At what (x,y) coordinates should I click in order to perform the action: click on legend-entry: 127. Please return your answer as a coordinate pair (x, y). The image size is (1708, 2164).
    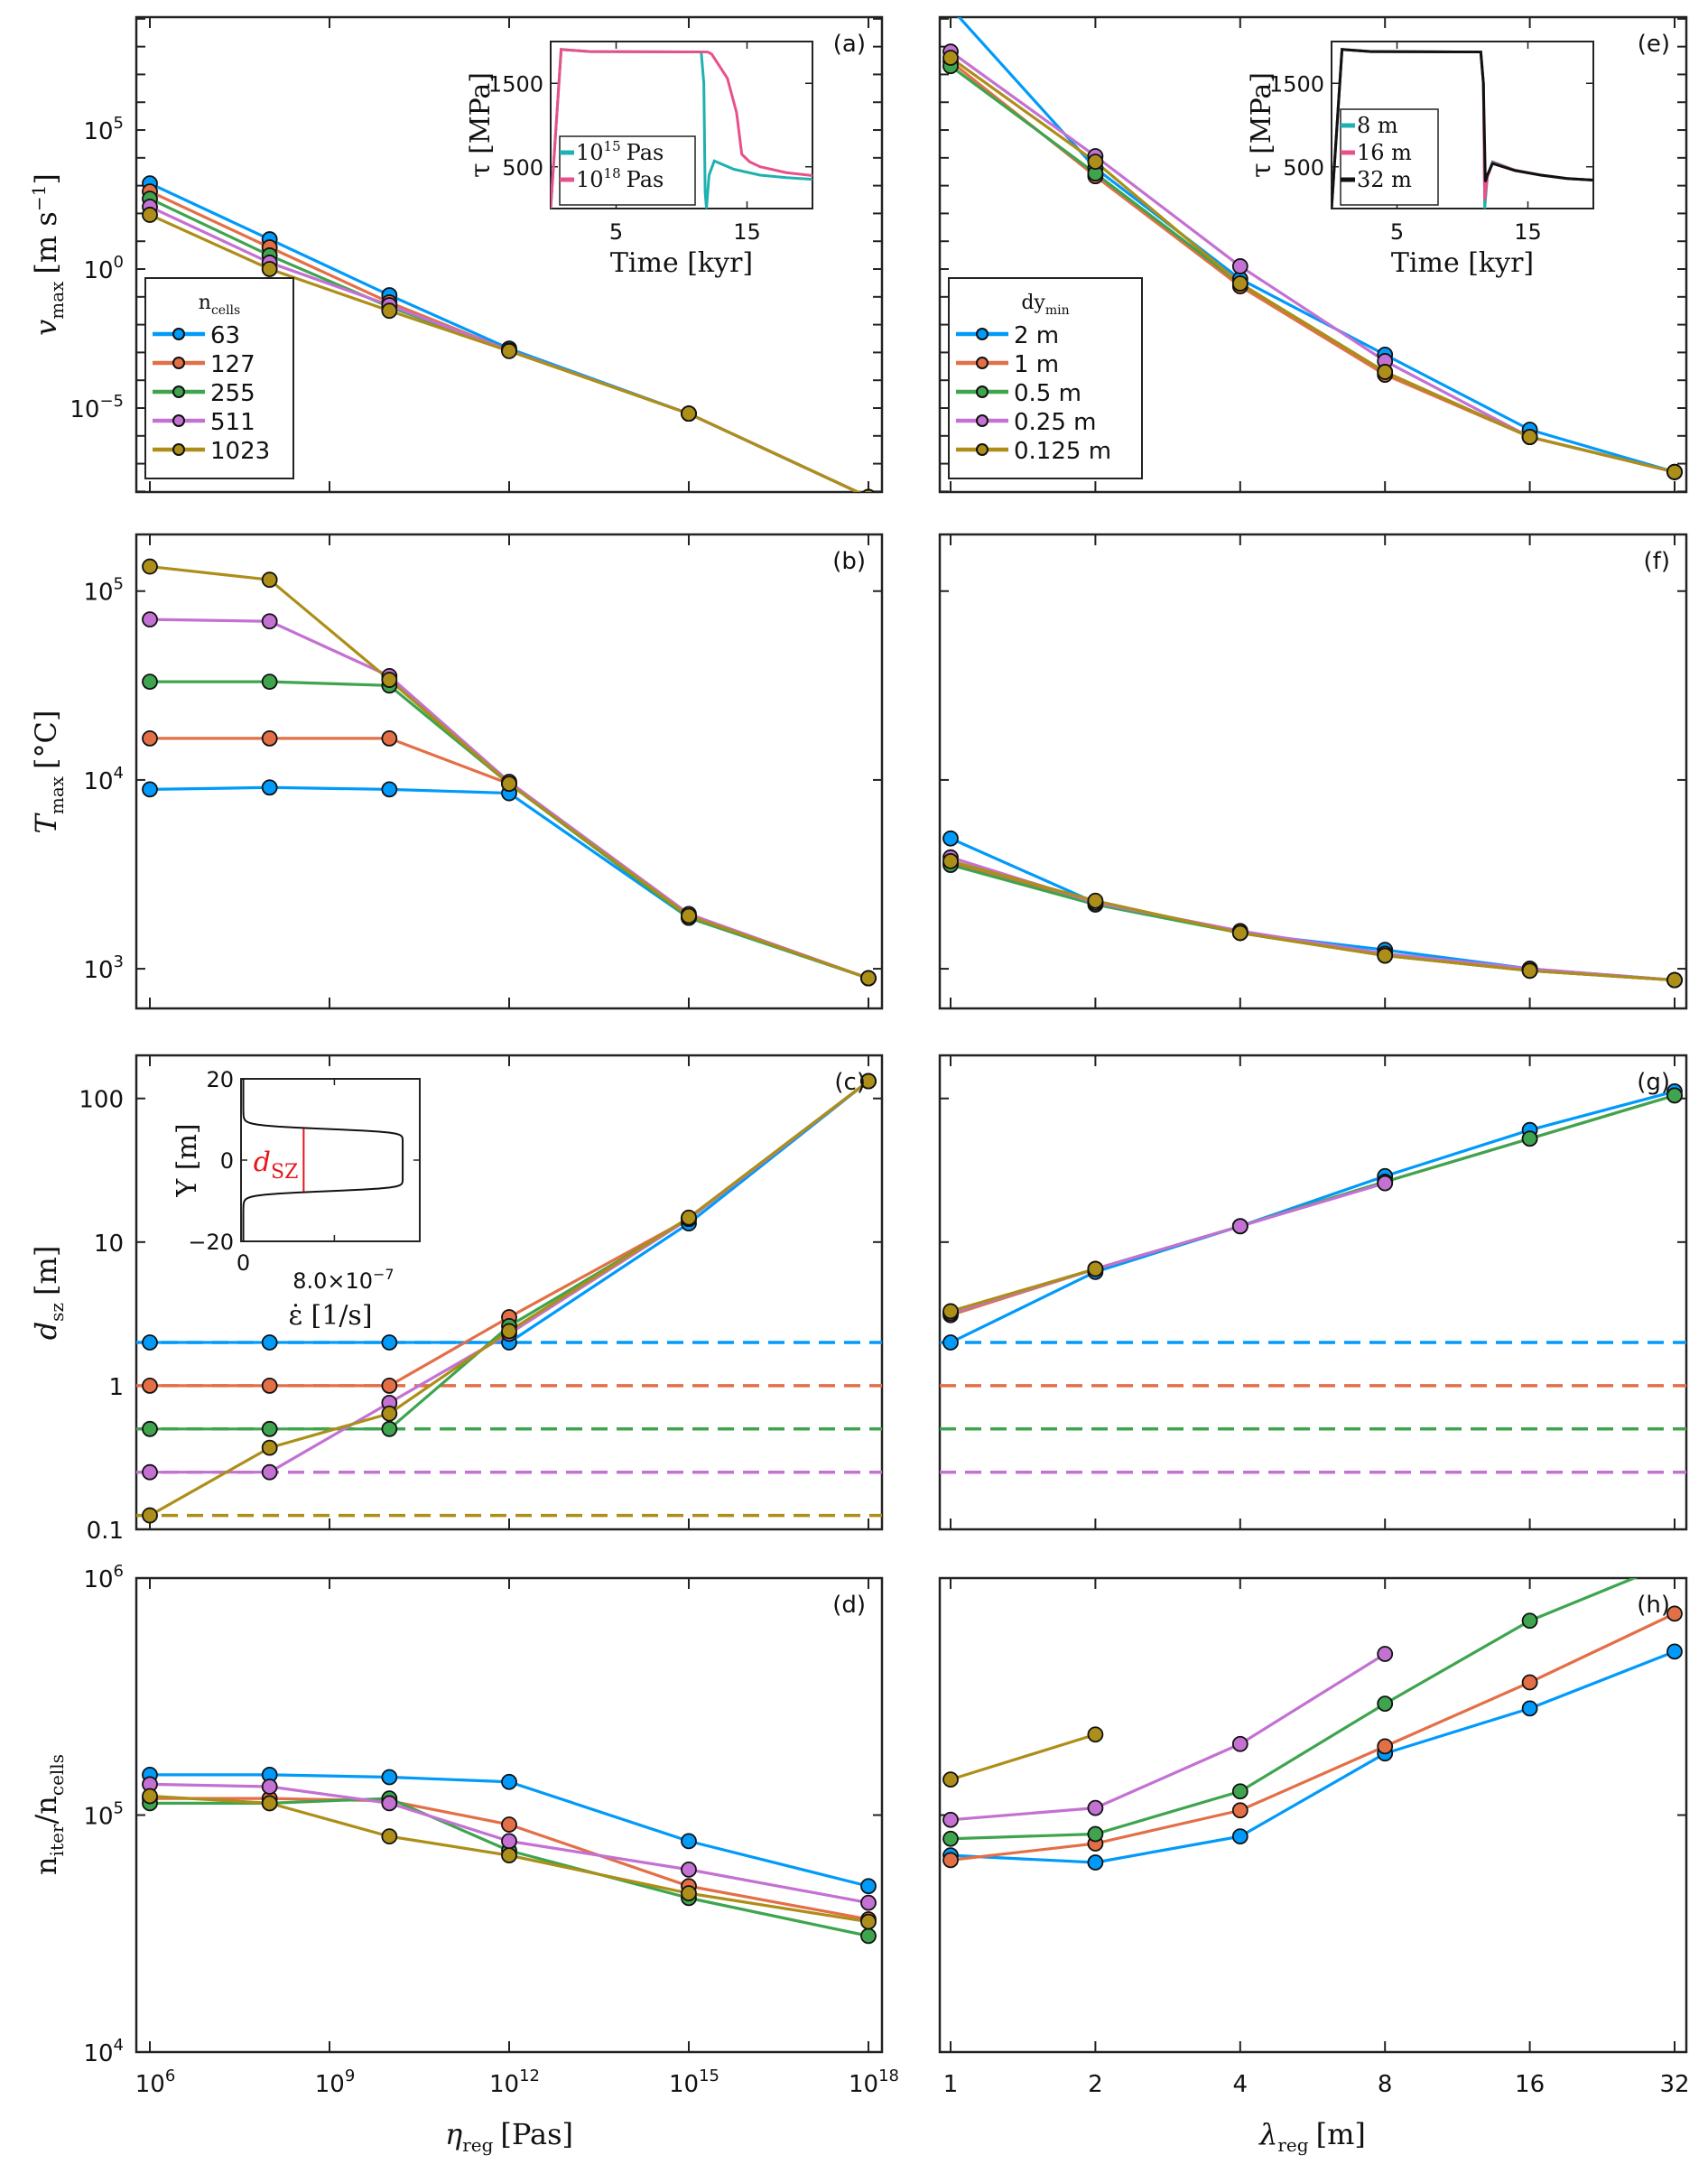
    Looking at the image, I should click on (232, 364).